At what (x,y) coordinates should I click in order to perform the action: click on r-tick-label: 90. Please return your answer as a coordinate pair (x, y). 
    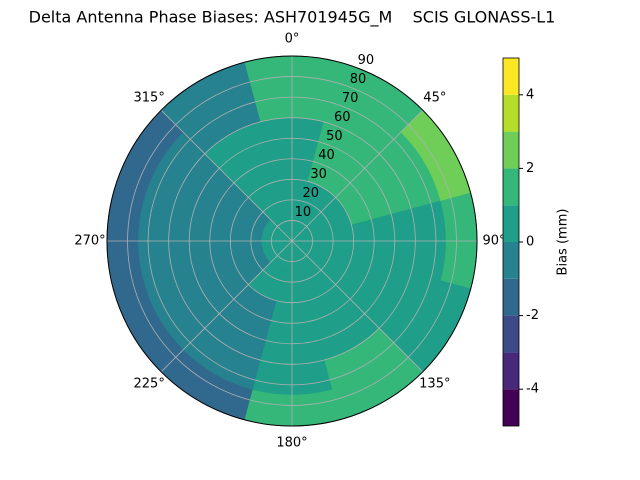
    Looking at the image, I should click on (366, 60).